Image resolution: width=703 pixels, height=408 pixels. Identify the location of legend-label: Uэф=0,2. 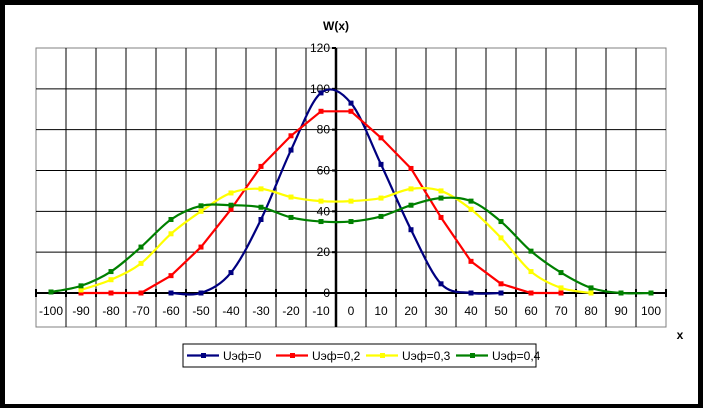
(336, 356).